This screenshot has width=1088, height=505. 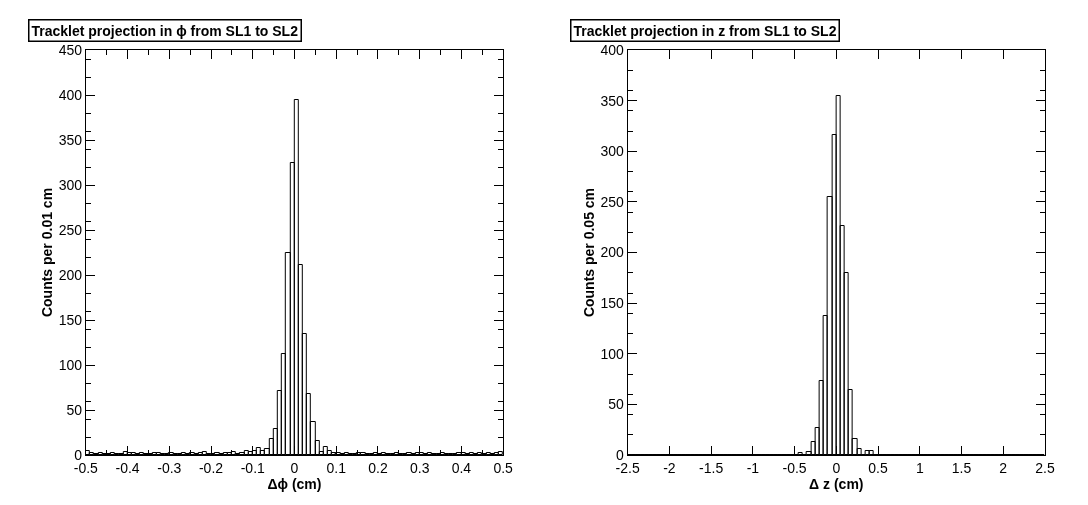 I want to click on x-tick-label: 0.2, so click(x=378, y=467).